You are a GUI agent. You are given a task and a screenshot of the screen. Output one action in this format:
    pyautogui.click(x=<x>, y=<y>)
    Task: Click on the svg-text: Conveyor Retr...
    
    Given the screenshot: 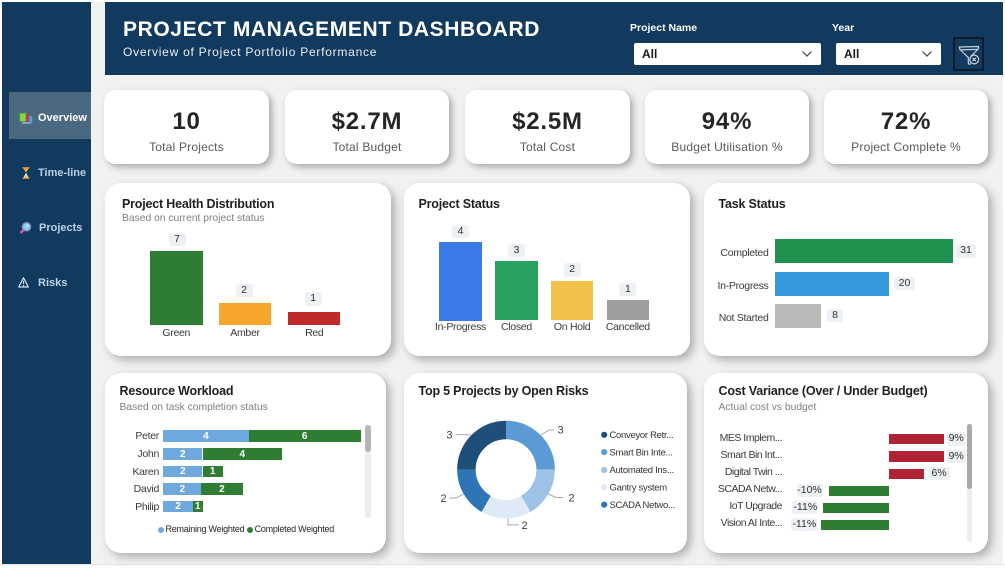 What is the action you would take?
    pyautogui.click(x=642, y=435)
    